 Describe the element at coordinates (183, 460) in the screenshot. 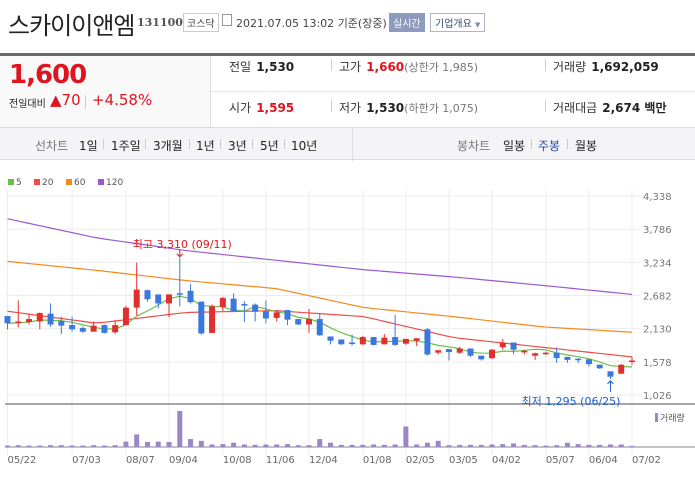

I see `x-tick-label: 09/04` at that location.